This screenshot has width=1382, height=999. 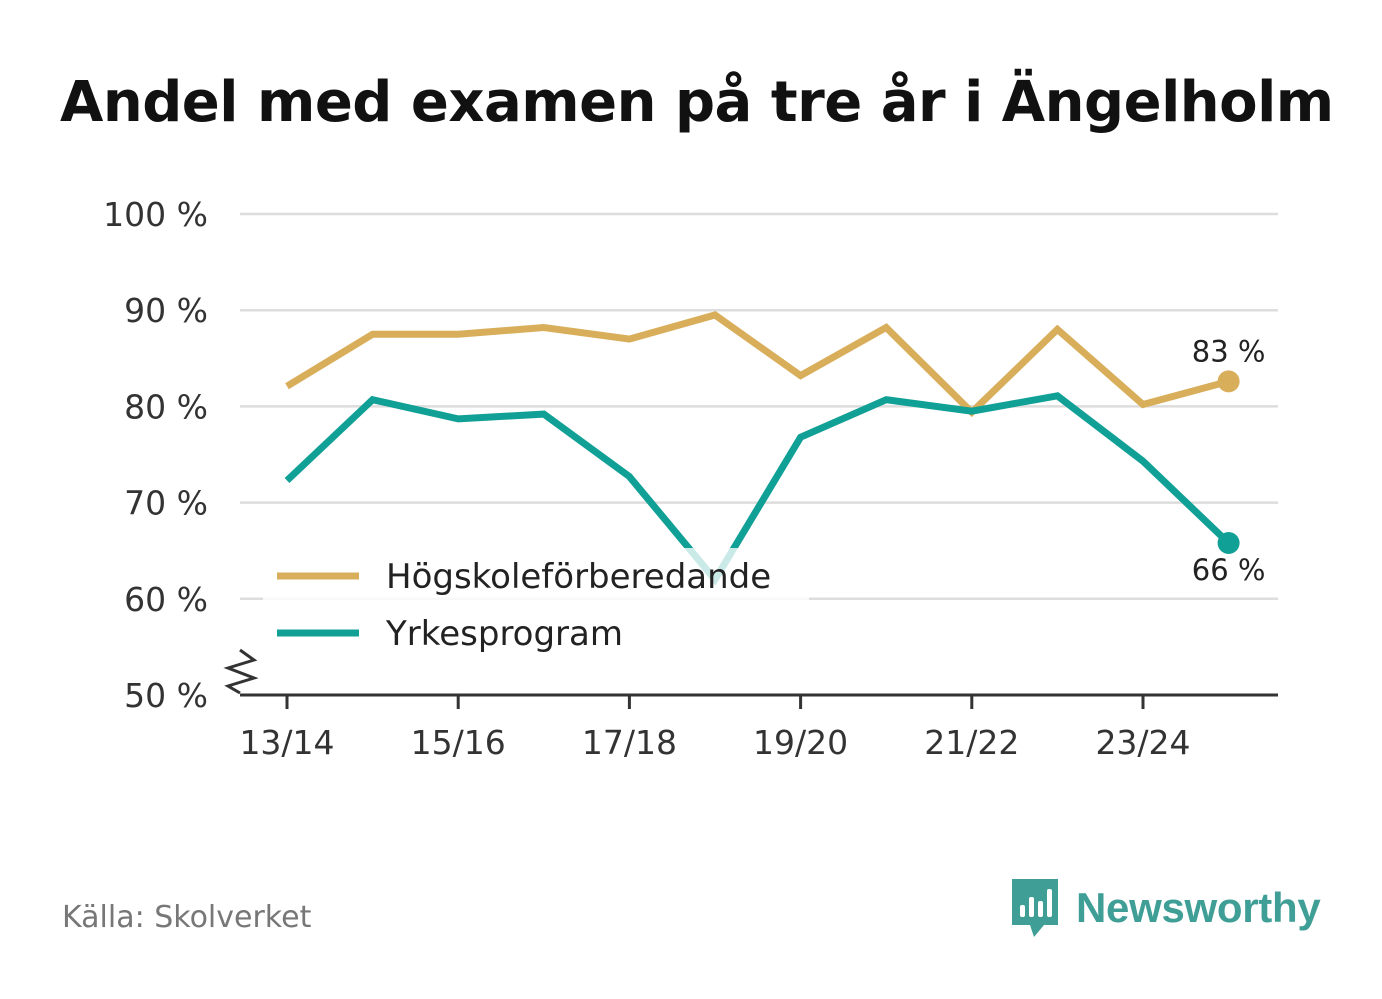 I want to click on y-tick-label: 90 %, so click(x=166, y=310).